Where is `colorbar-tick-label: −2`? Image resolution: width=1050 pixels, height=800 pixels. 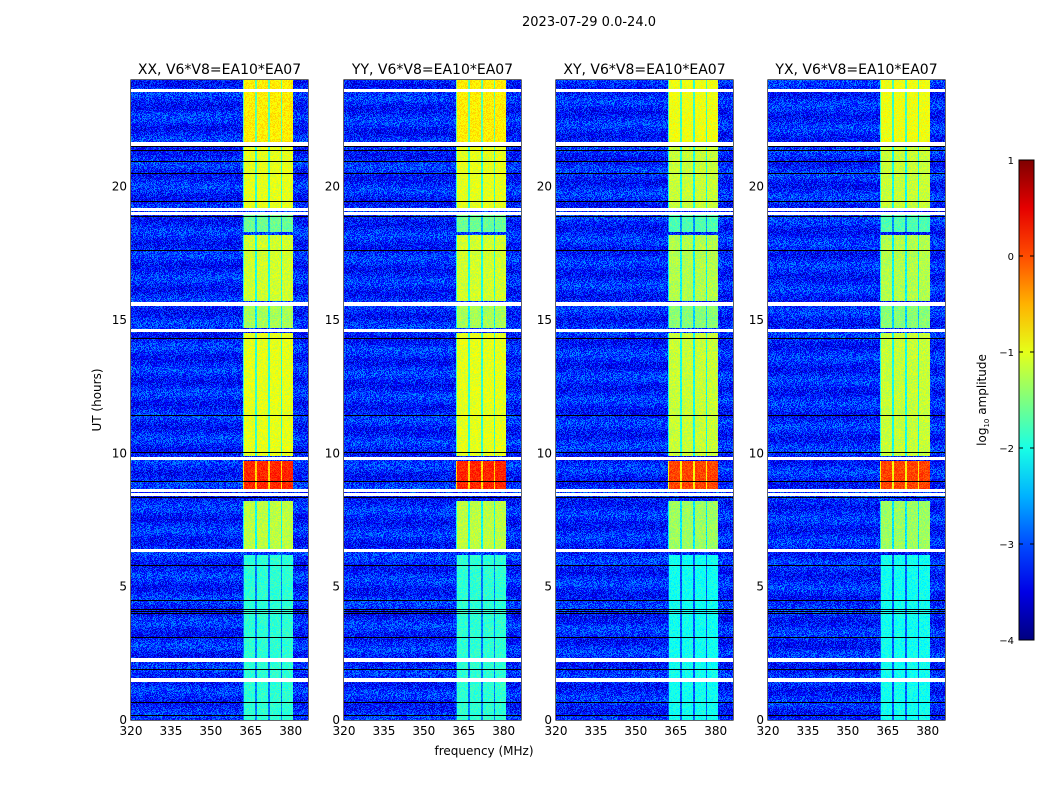
colorbar-tick-label: −2 is located at coordinates (1006, 449).